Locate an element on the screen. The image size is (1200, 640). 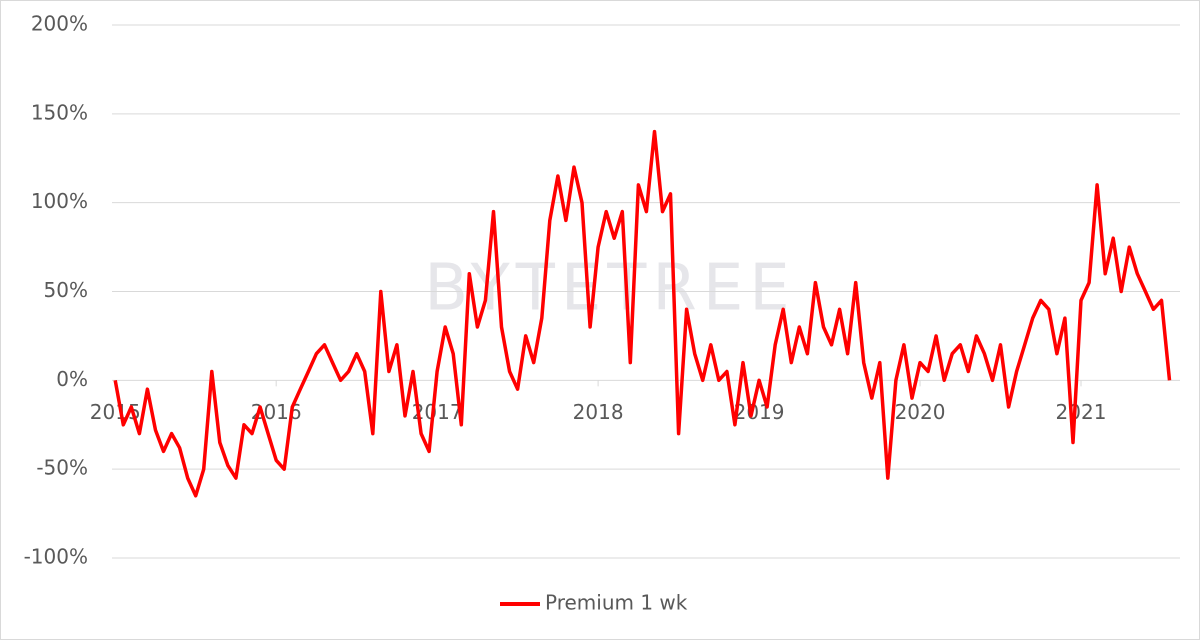
x-tick-label: 2018 is located at coordinates (598, 412).